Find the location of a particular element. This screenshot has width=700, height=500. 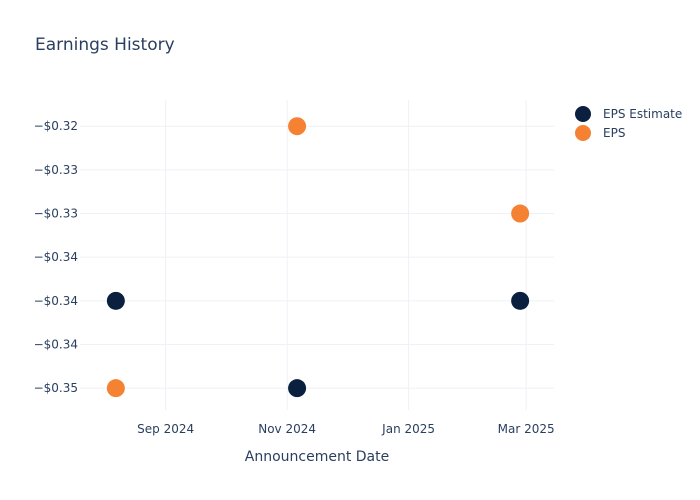

x-tick-label: Mar 2025 is located at coordinates (526, 429).